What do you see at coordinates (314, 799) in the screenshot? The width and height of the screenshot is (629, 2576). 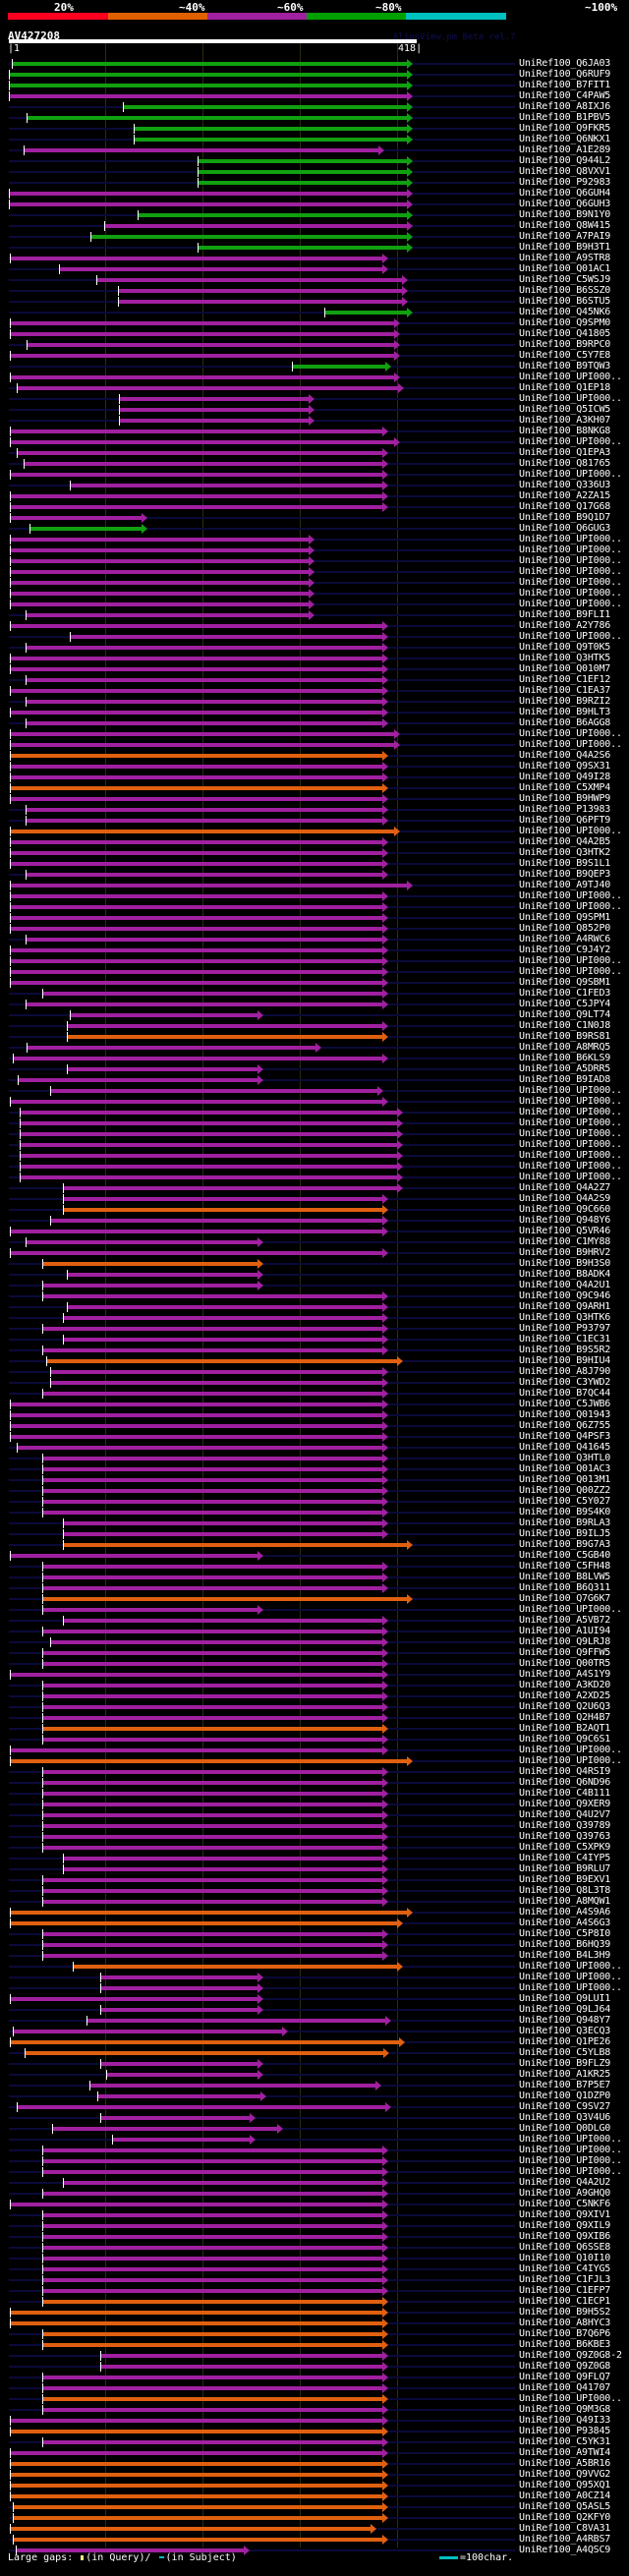 I see `hit-row: UniRef100_B9HWP9` at bounding box center [314, 799].